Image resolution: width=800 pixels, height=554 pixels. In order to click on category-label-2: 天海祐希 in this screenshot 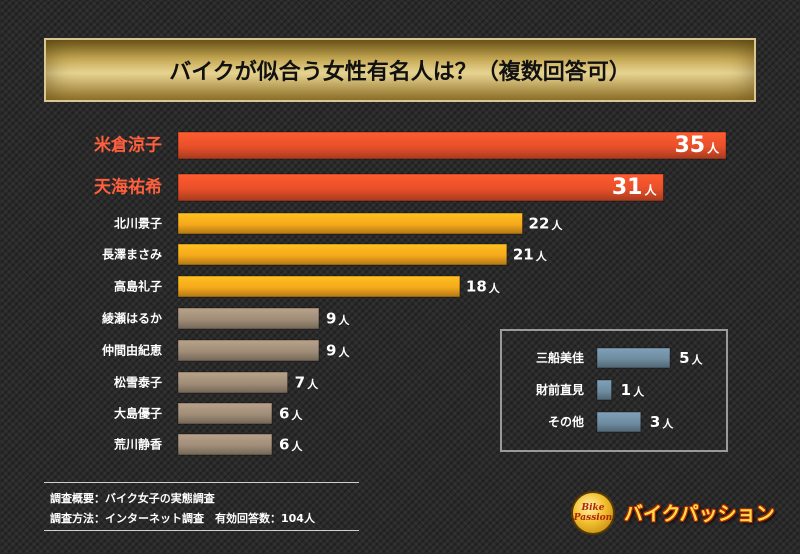, I will do `click(128, 187)`.